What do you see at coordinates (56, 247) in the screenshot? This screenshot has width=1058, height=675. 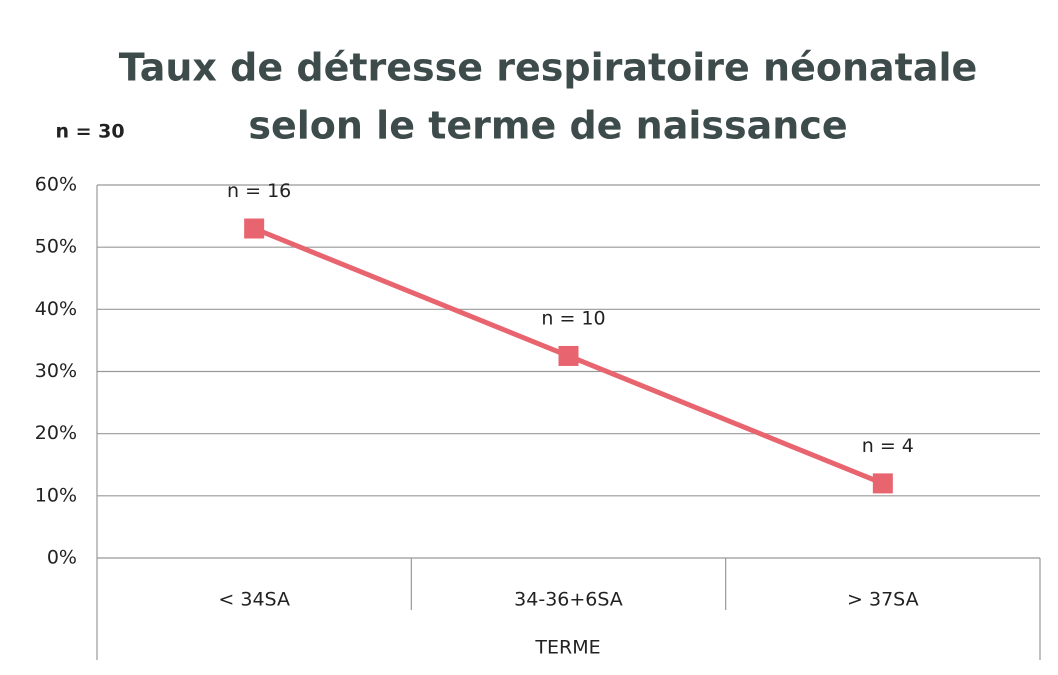 I see `y-tick-label: 50%` at bounding box center [56, 247].